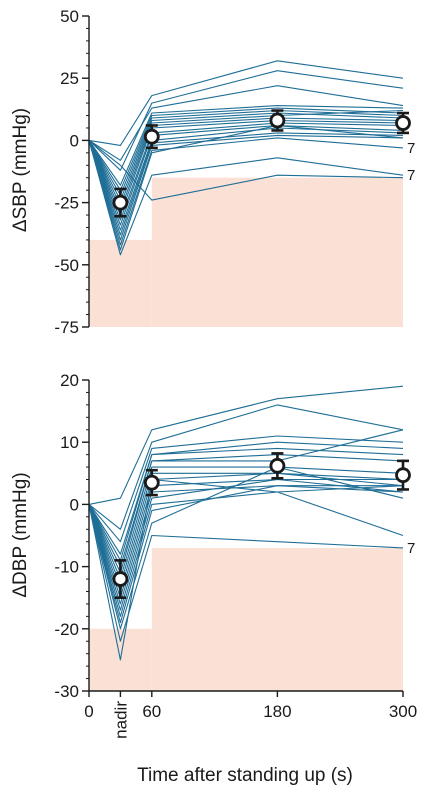 The image size is (428, 795). Describe the element at coordinates (66, 265) in the screenshot. I see `sbp-y-tick-label: -50` at that location.